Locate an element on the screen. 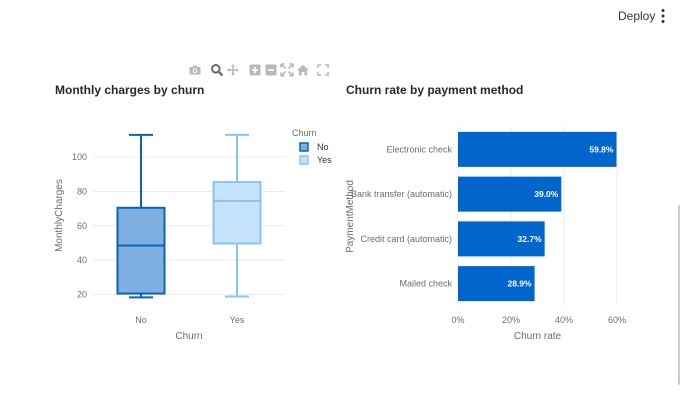  camera-icon is located at coordinates (195, 70).